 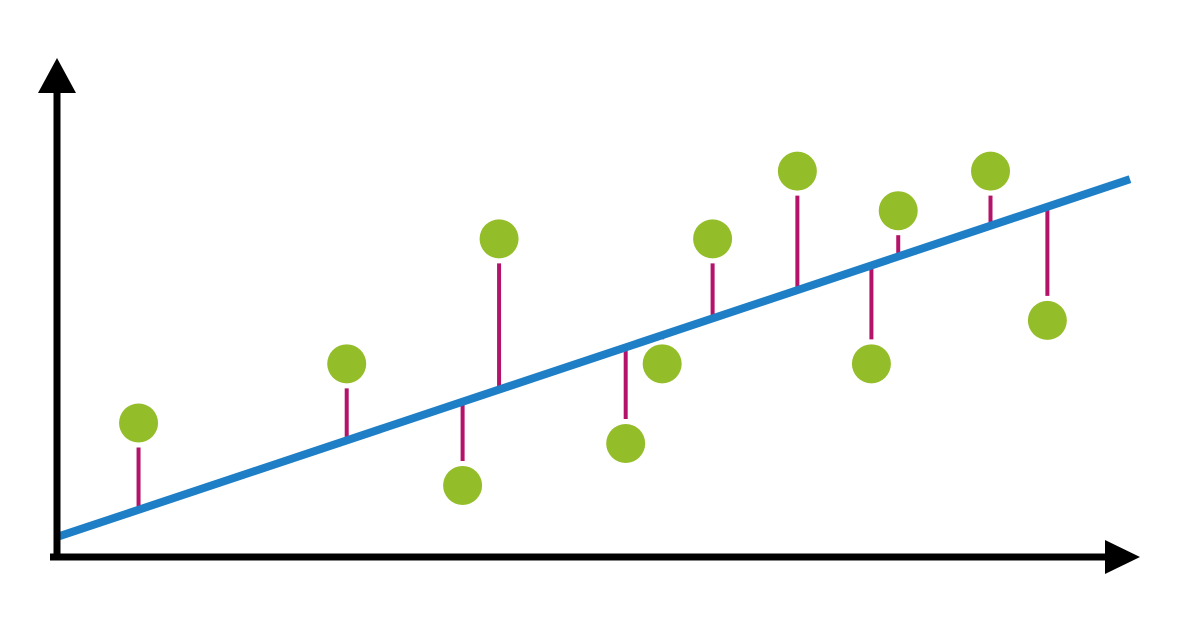 What do you see at coordinates (57, 75) in the screenshot?
I see `y-axis-arrowhead` at bounding box center [57, 75].